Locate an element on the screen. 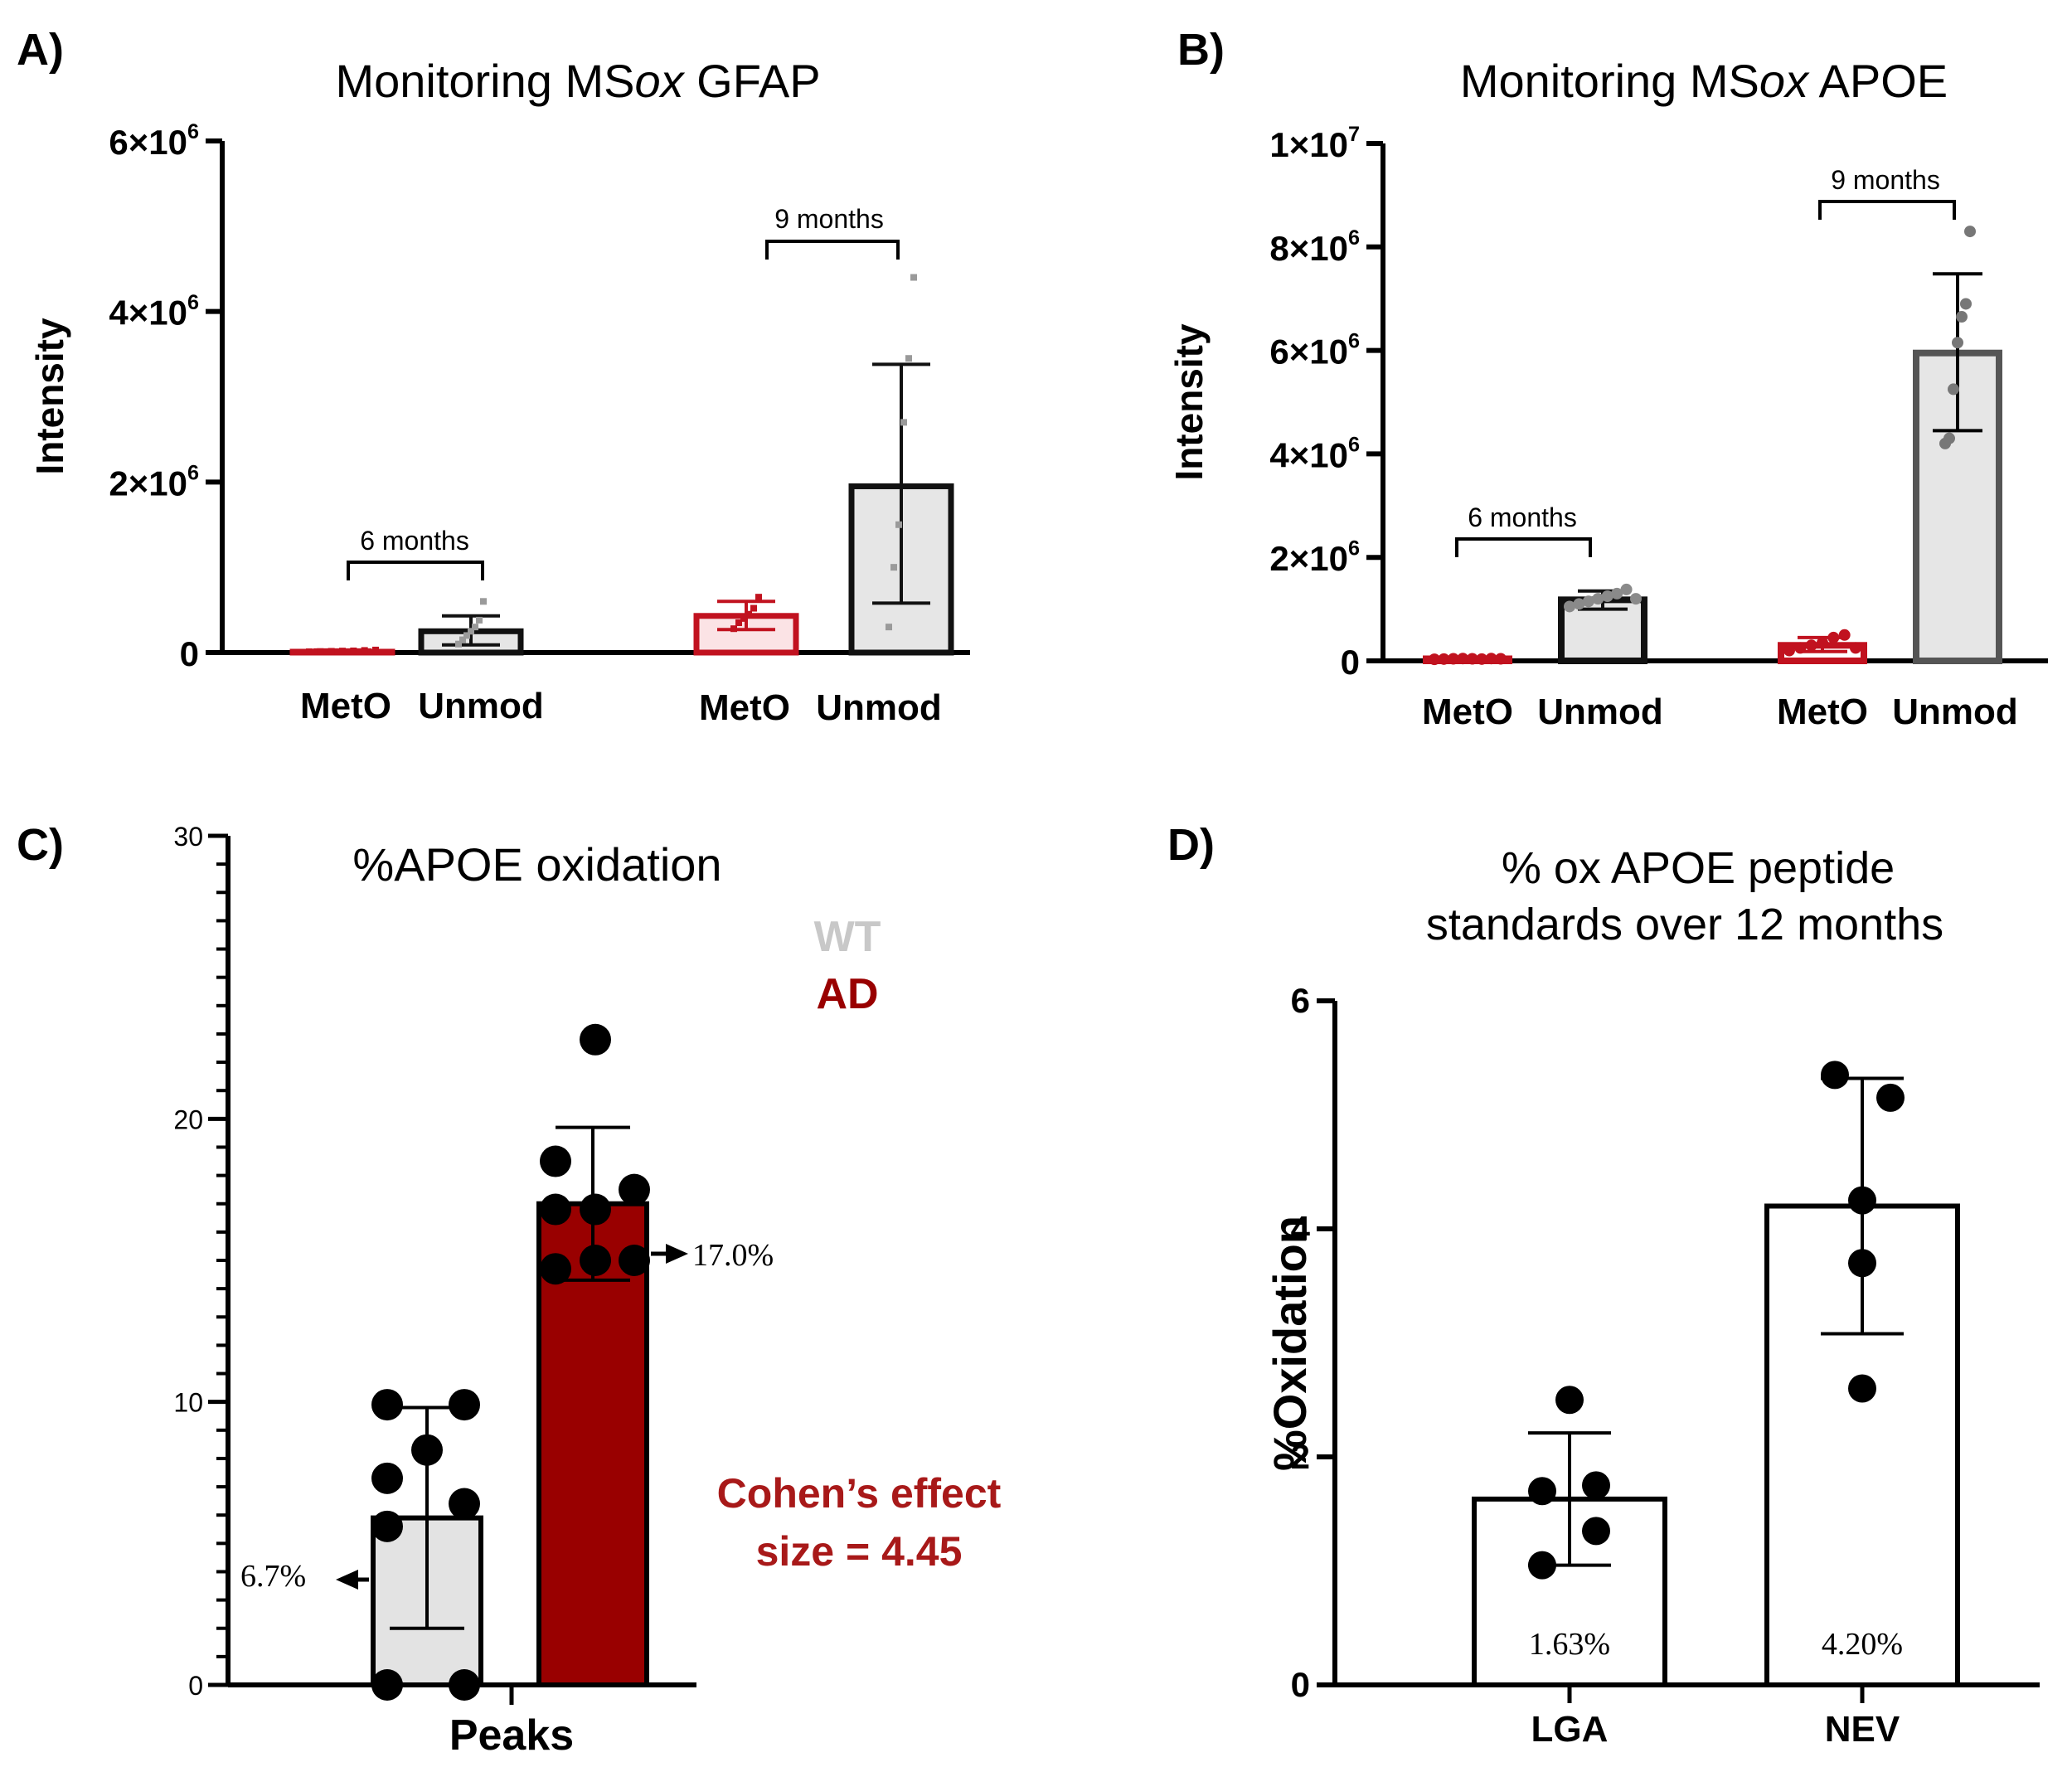  y-tick-label-a-exp: 6 is located at coordinates (193, 302).